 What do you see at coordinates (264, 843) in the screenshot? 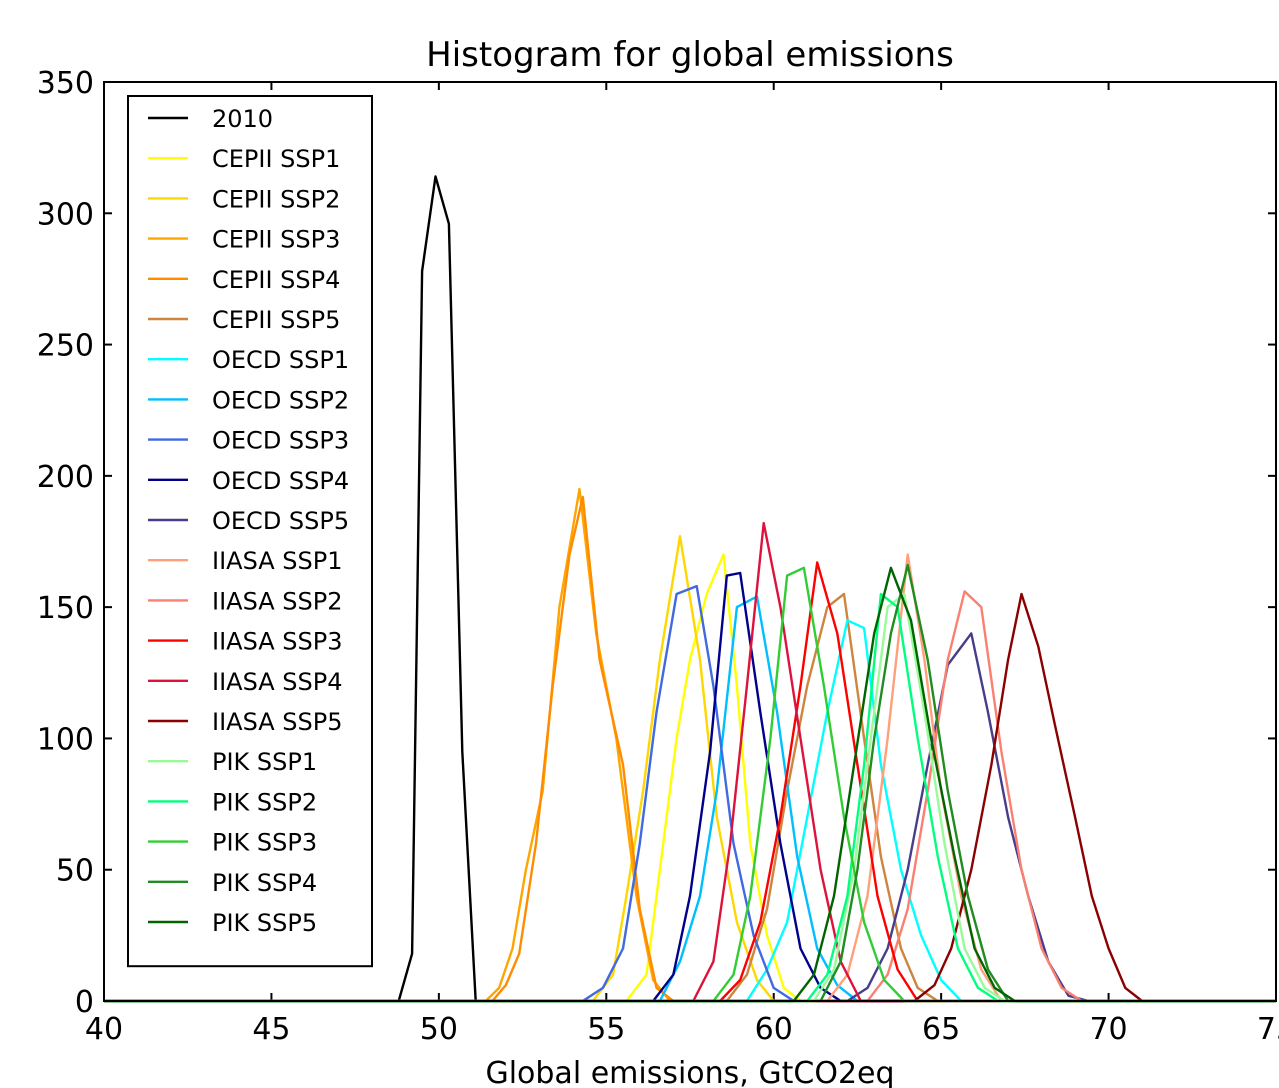
I see `legend-label: PIK SSP3` at bounding box center [264, 843].